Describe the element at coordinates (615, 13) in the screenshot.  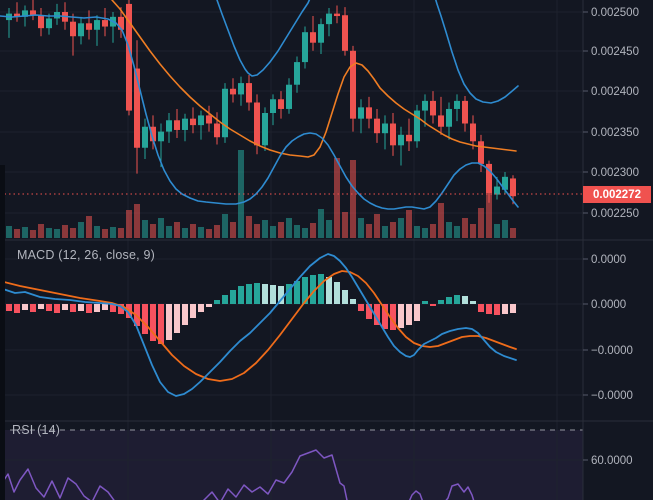
I see `axis-label: 0.002500` at that location.